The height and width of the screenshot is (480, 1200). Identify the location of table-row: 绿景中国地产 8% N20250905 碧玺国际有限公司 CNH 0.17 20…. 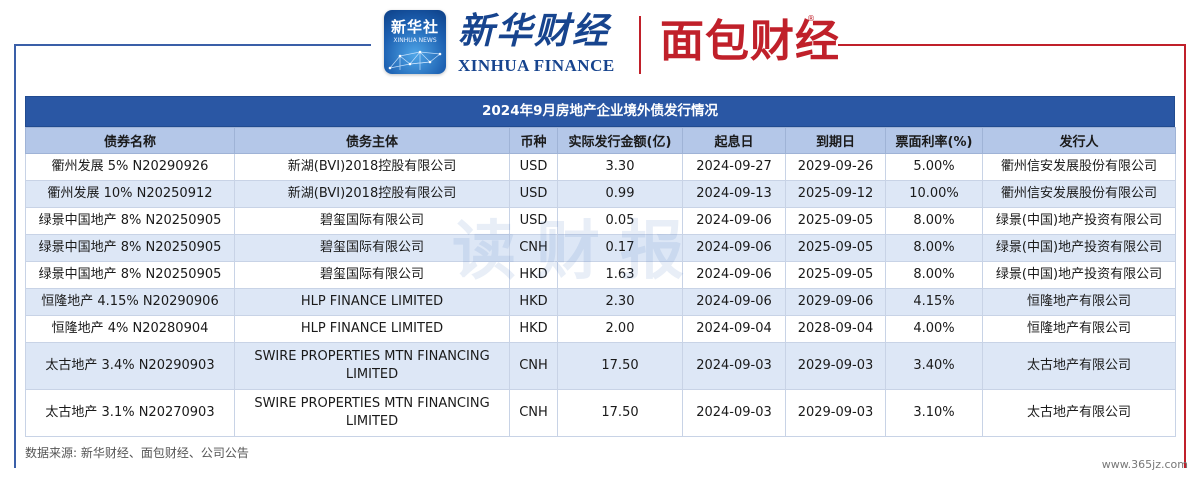
(600, 248).